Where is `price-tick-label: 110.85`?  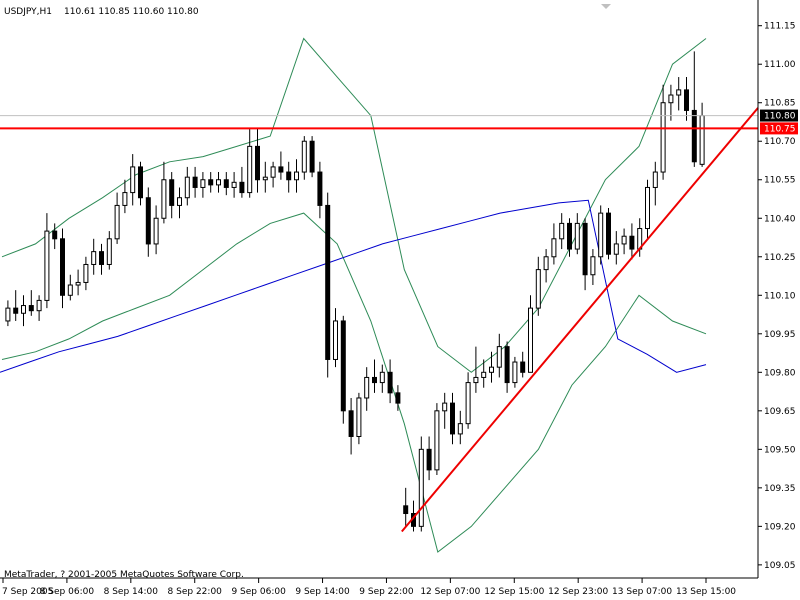 price-tick-label: 110.85 is located at coordinates (780, 104).